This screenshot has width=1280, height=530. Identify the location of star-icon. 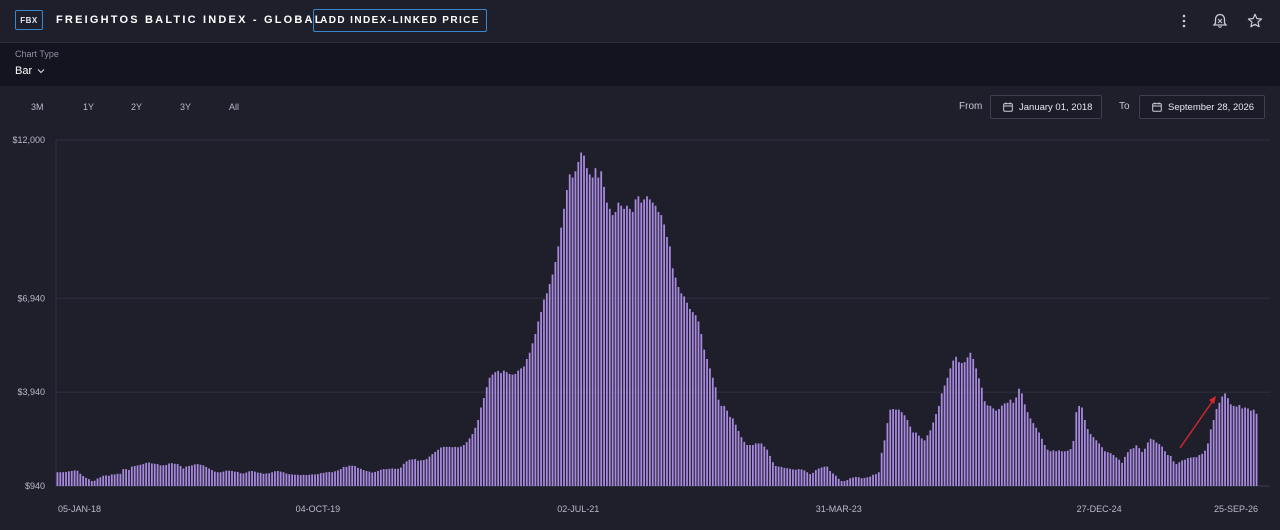
(1255, 21).